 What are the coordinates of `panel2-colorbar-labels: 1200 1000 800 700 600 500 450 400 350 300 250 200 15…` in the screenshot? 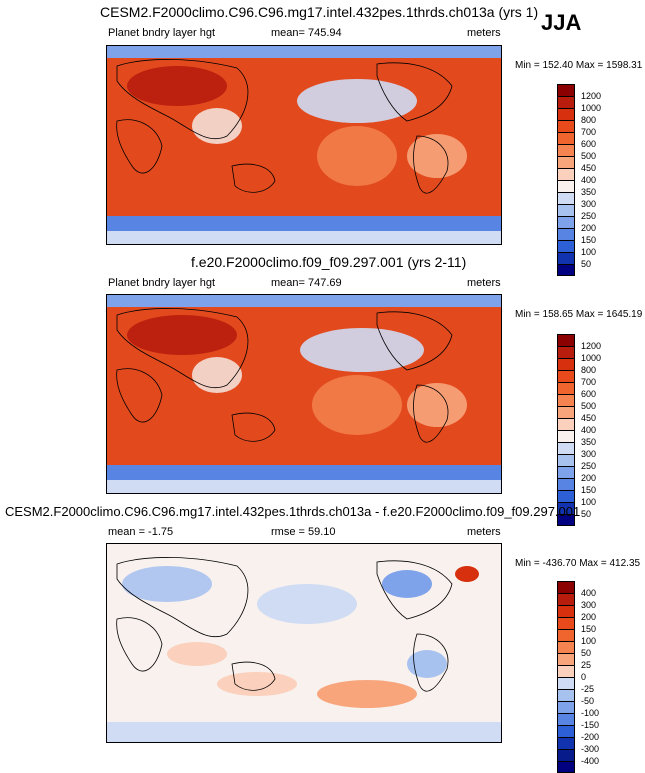 It's located at (591, 430).